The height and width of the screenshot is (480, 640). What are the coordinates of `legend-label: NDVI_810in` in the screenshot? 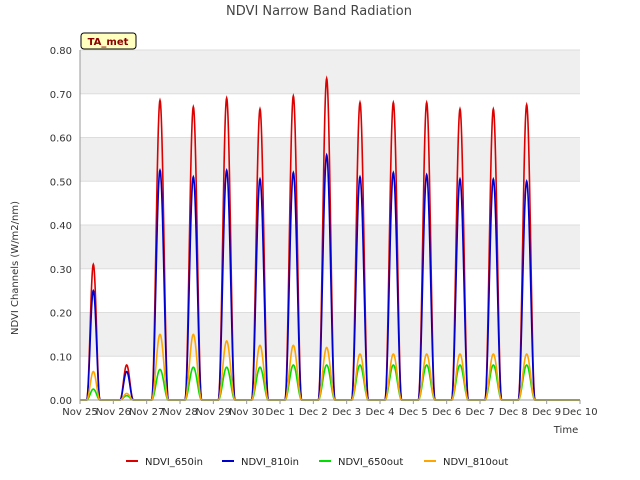 It's located at (270, 462).